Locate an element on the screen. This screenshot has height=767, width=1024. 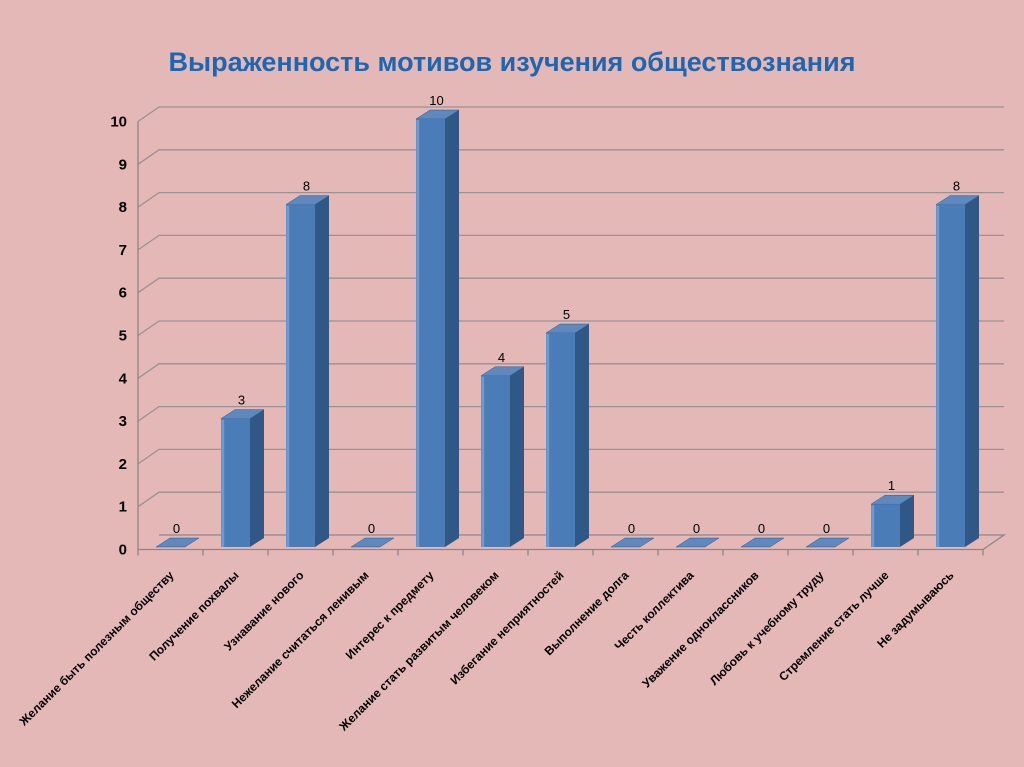
y-tick-label: 10 is located at coordinates (118, 122).